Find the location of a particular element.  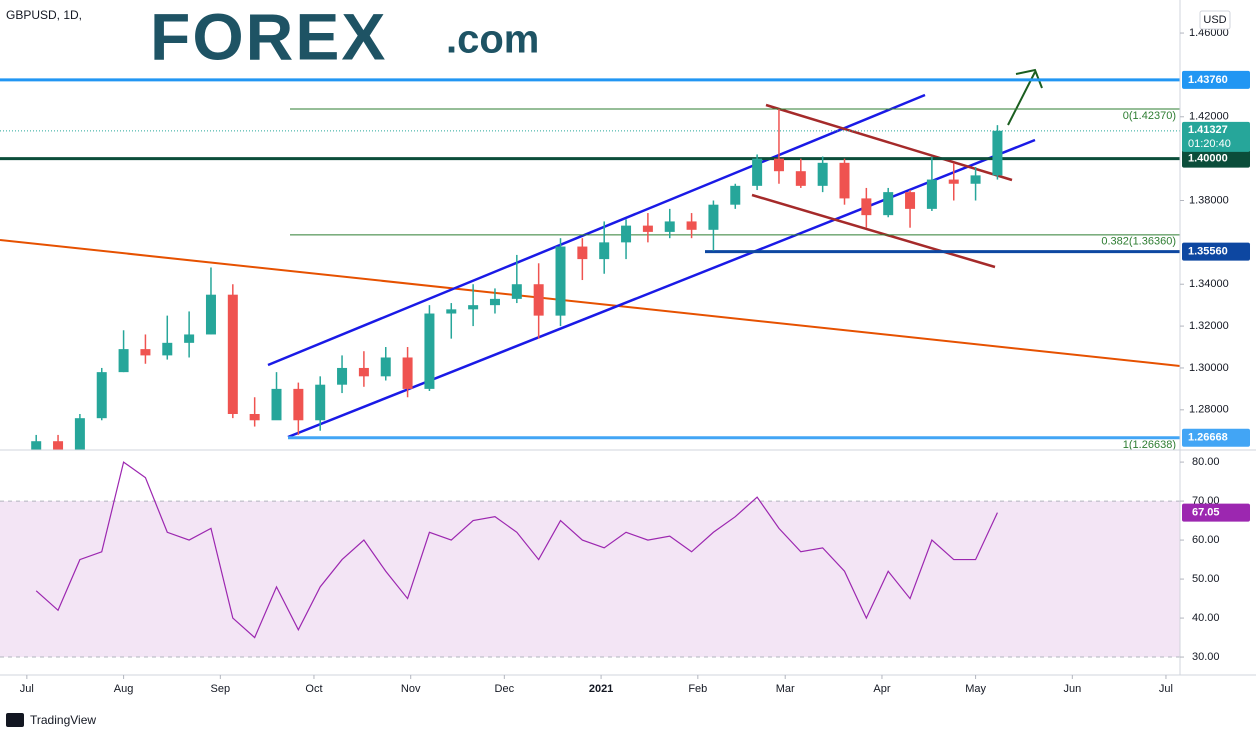

currency-box is located at coordinates (1215, 20).